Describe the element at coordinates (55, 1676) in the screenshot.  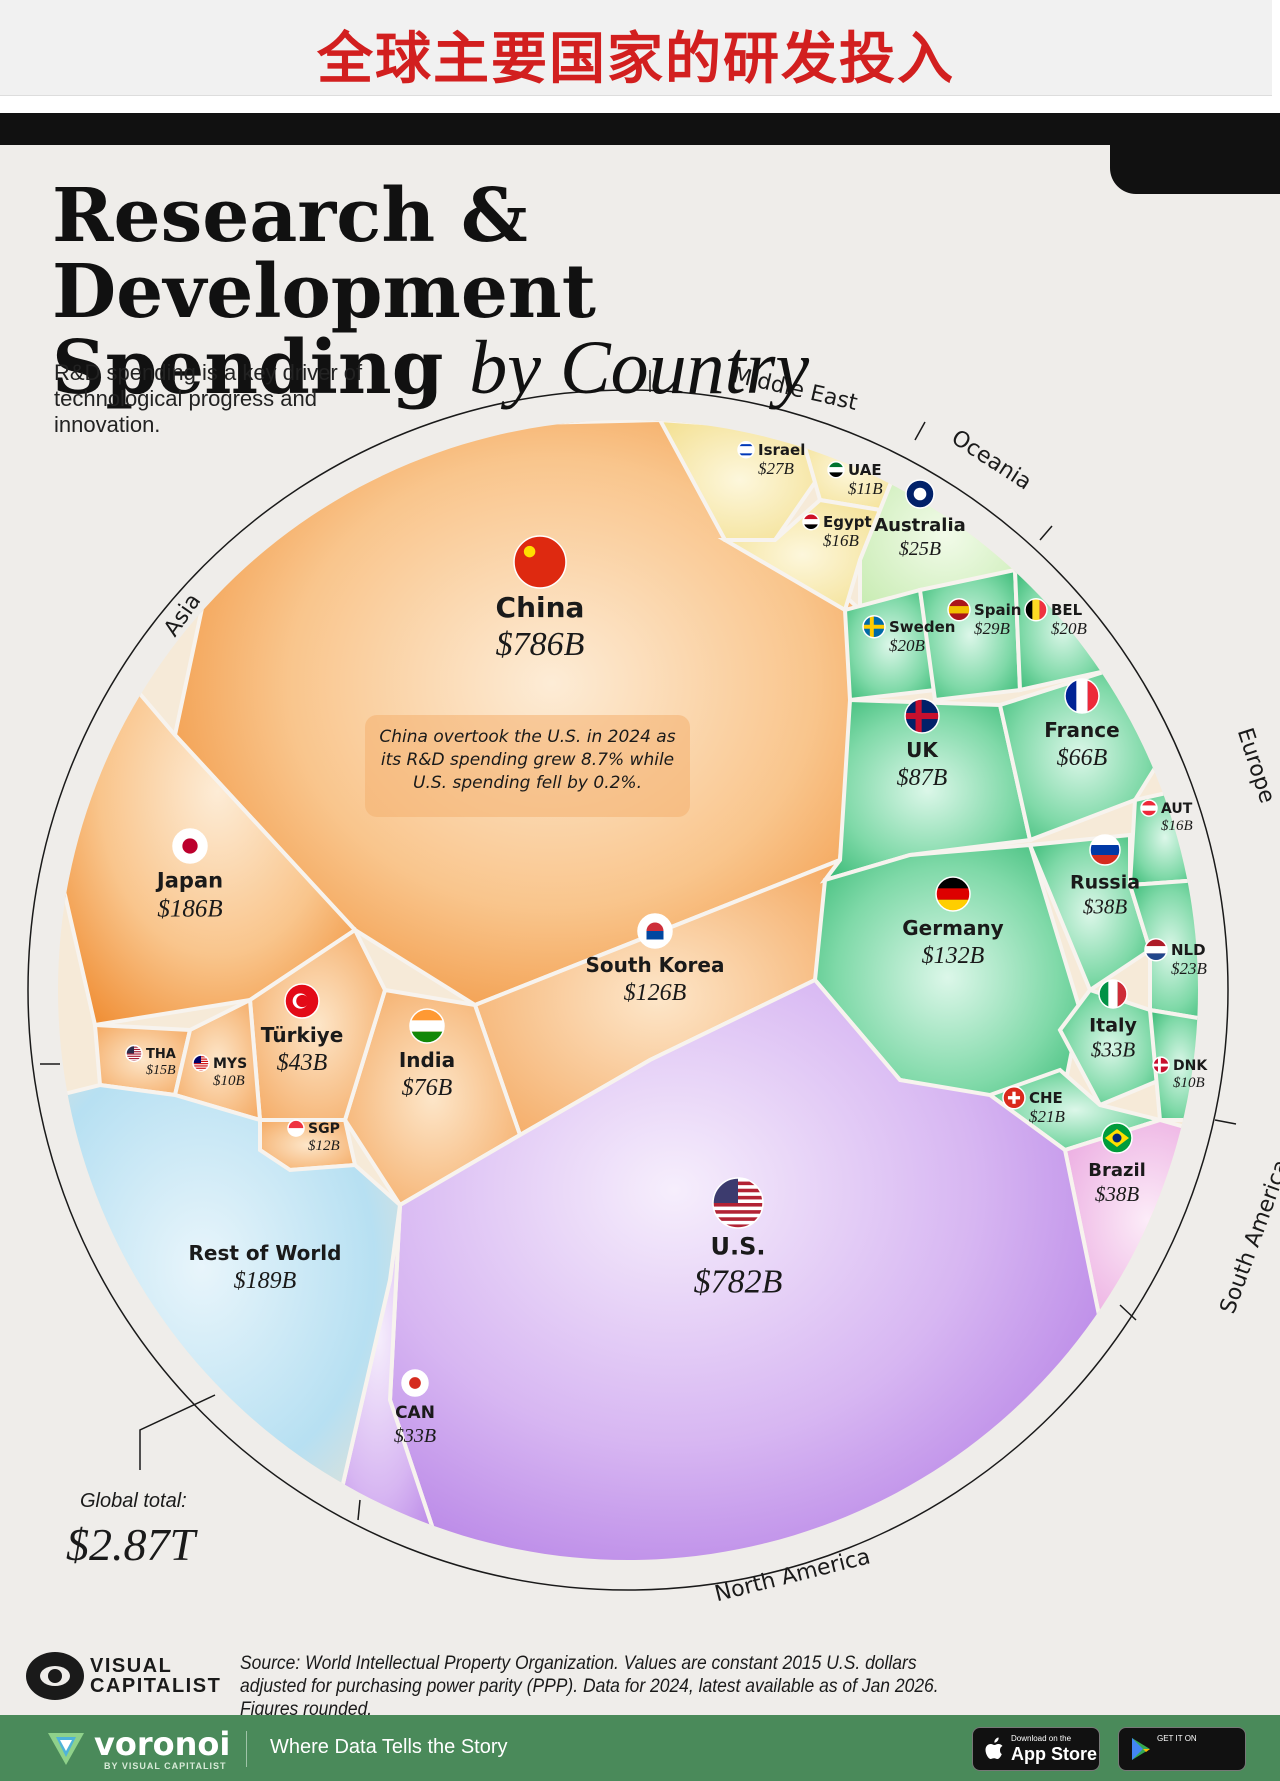
I see `vc-pupil` at that location.